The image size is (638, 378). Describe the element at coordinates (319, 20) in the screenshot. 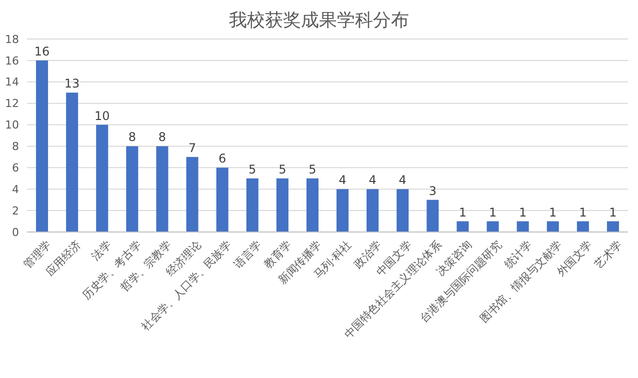

I see `chart-title: 我校获奖成果学科分布` at that location.